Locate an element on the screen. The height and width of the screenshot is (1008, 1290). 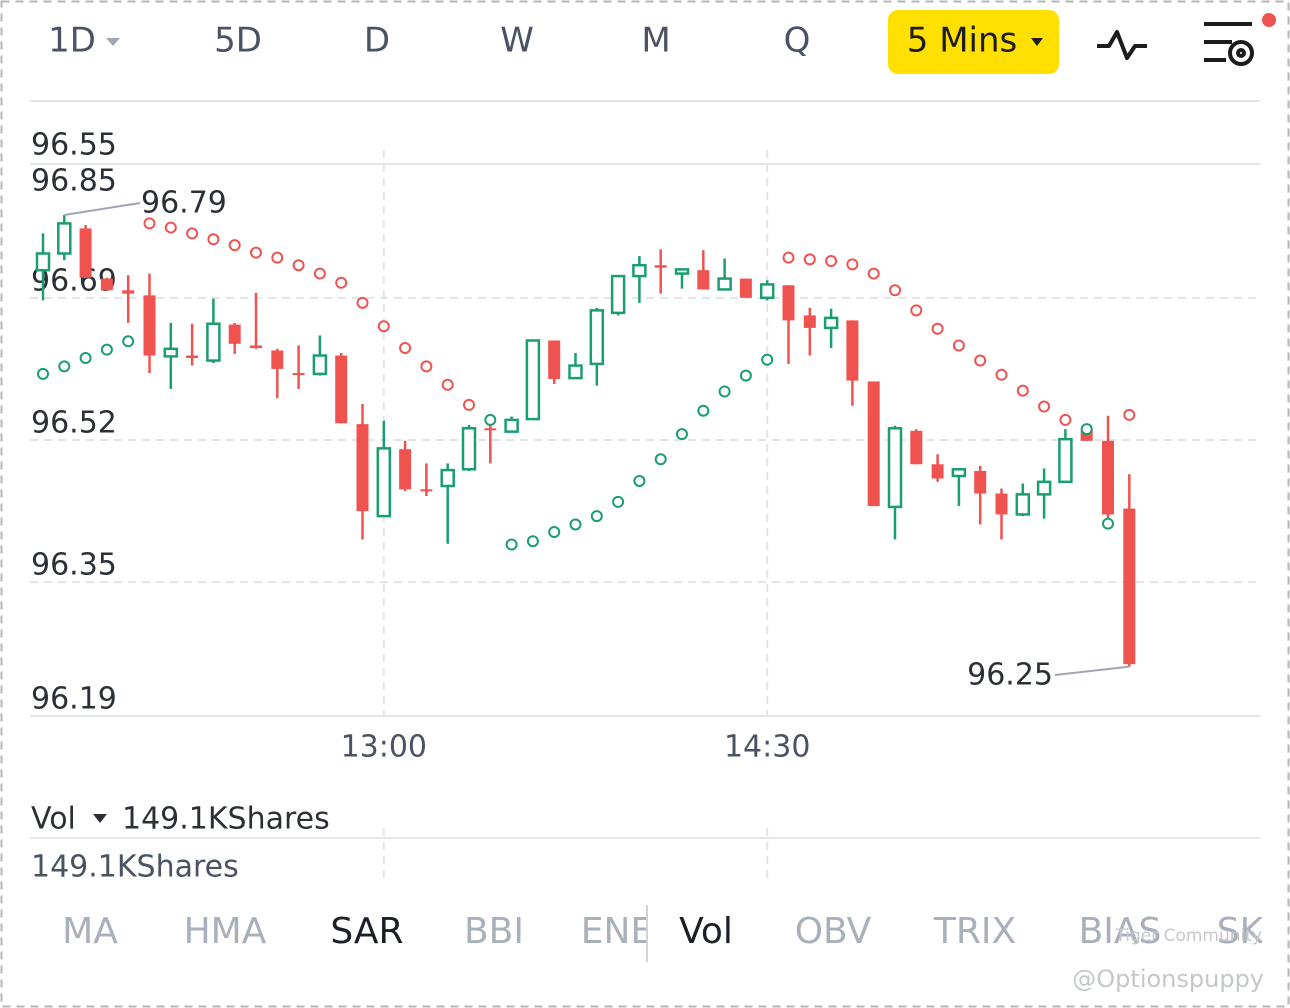
y-tick-label: 96.35 is located at coordinates (74, 565).